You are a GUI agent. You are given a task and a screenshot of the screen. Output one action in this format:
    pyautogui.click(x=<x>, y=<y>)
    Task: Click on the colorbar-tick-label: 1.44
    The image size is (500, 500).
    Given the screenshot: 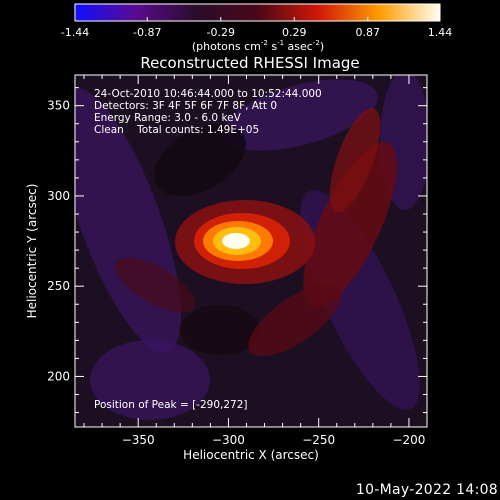 What is the action you would take?
    pyautogui.click(x=440, y=32)
    